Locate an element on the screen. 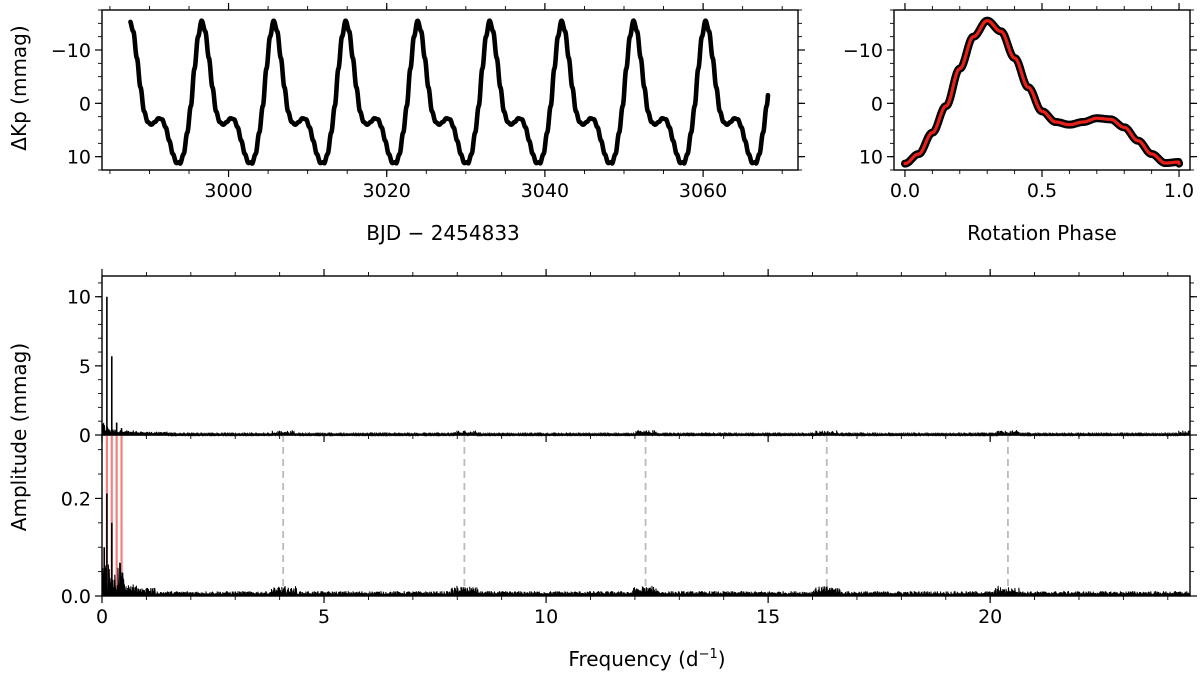 This screenshot has width=1200, height=674. frequency-x-label: Frequency (d−1) is located at coordinates (646, 659).